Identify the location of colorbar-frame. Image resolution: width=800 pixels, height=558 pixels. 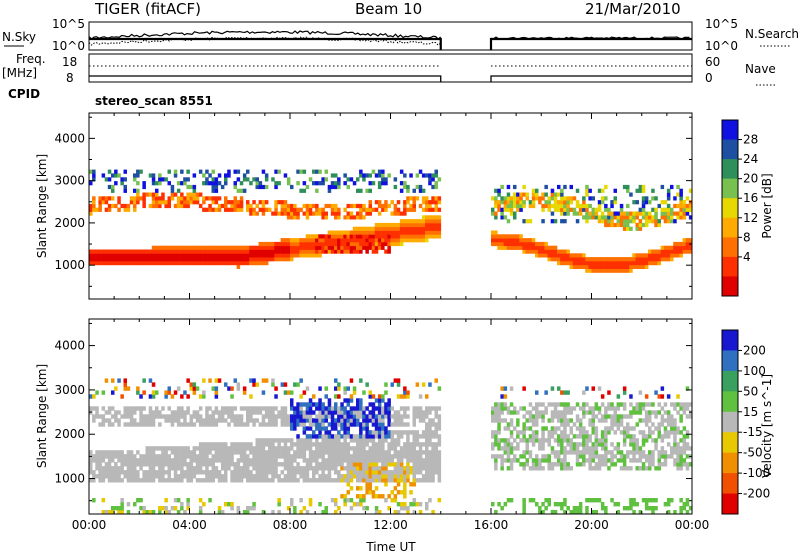
(730, 422).